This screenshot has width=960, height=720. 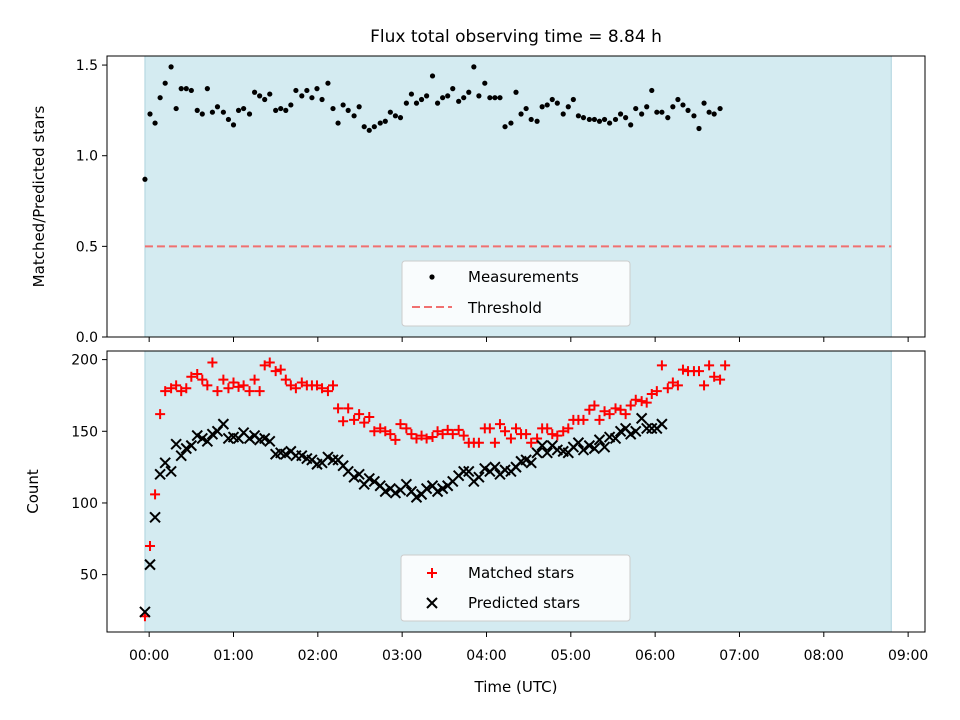 What do you see at coordinates (402, 656) in the screenshot?
I see `xtick-label: 03:00` at bounding box center [402, 656].